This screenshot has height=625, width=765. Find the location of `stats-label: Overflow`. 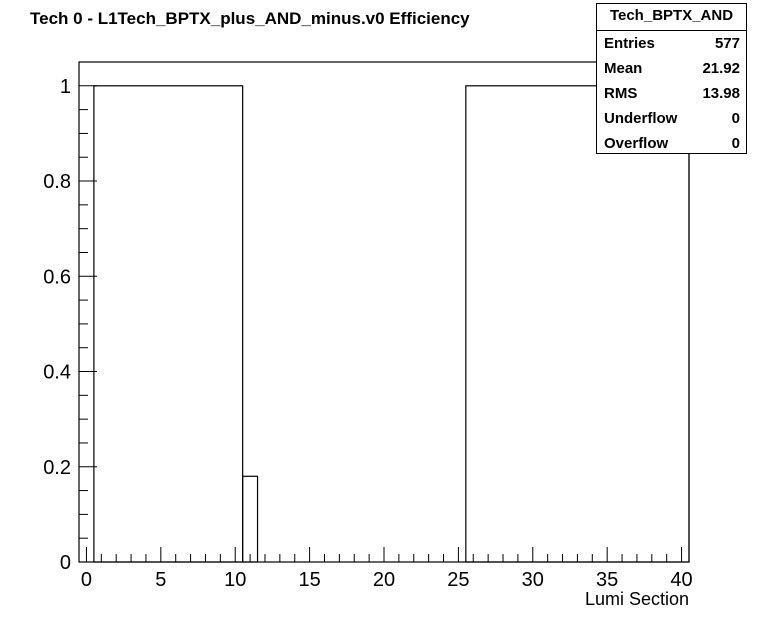

stats-label: Overflow is located at coordinates (636, 143).